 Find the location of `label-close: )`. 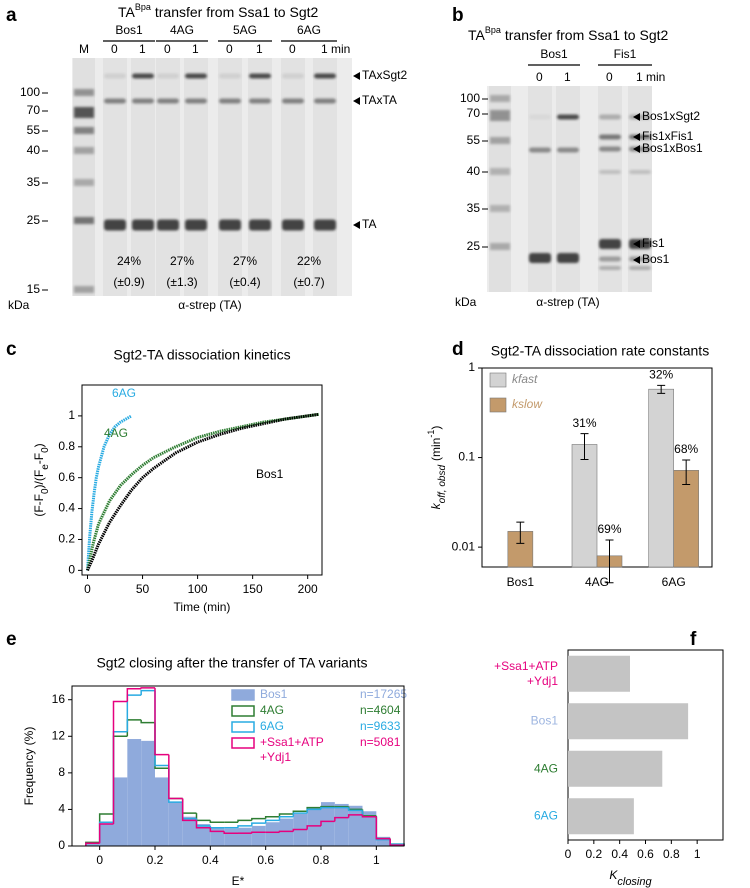

label-close: ) is located at coordinates (436, 428).